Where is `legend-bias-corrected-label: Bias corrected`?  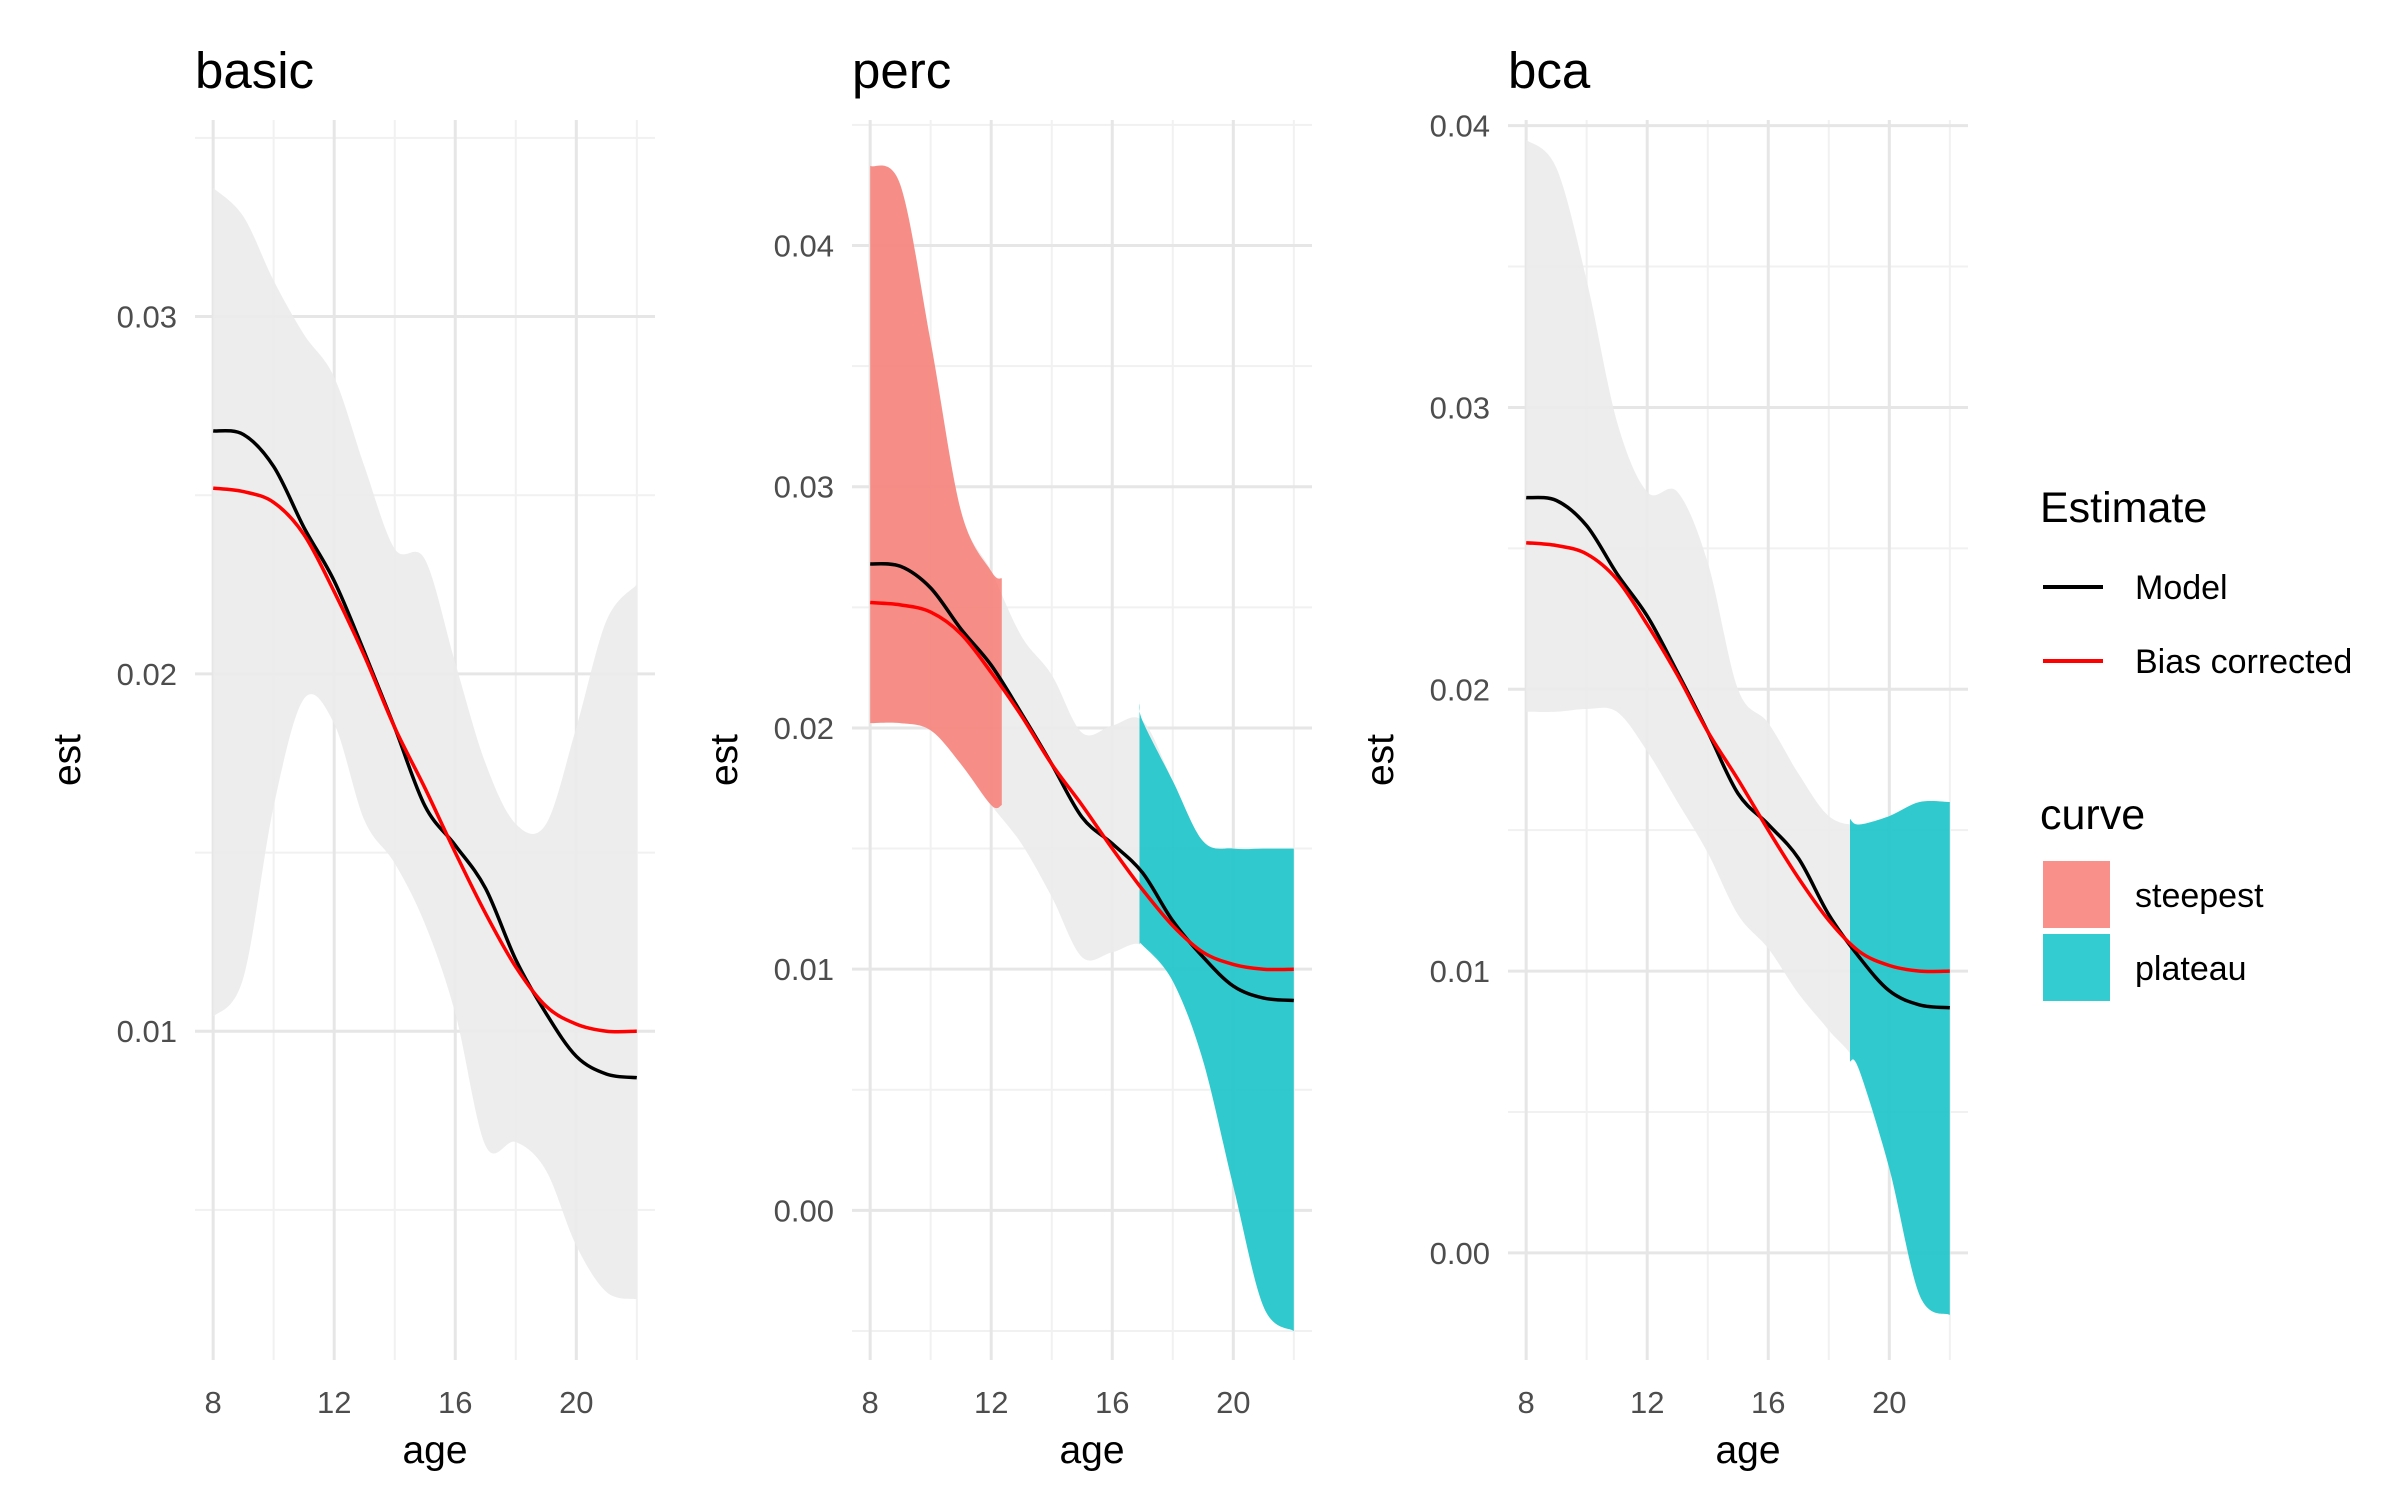 legend-bias-corrected-label: Bias corrected is located at coordinates (2243, 662).